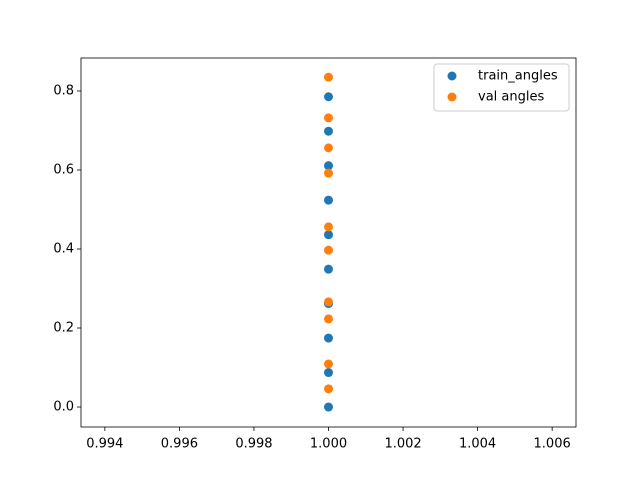 The image size is (640, 480). I want to click on x-tick-label: 1.004, so click(477, 444).